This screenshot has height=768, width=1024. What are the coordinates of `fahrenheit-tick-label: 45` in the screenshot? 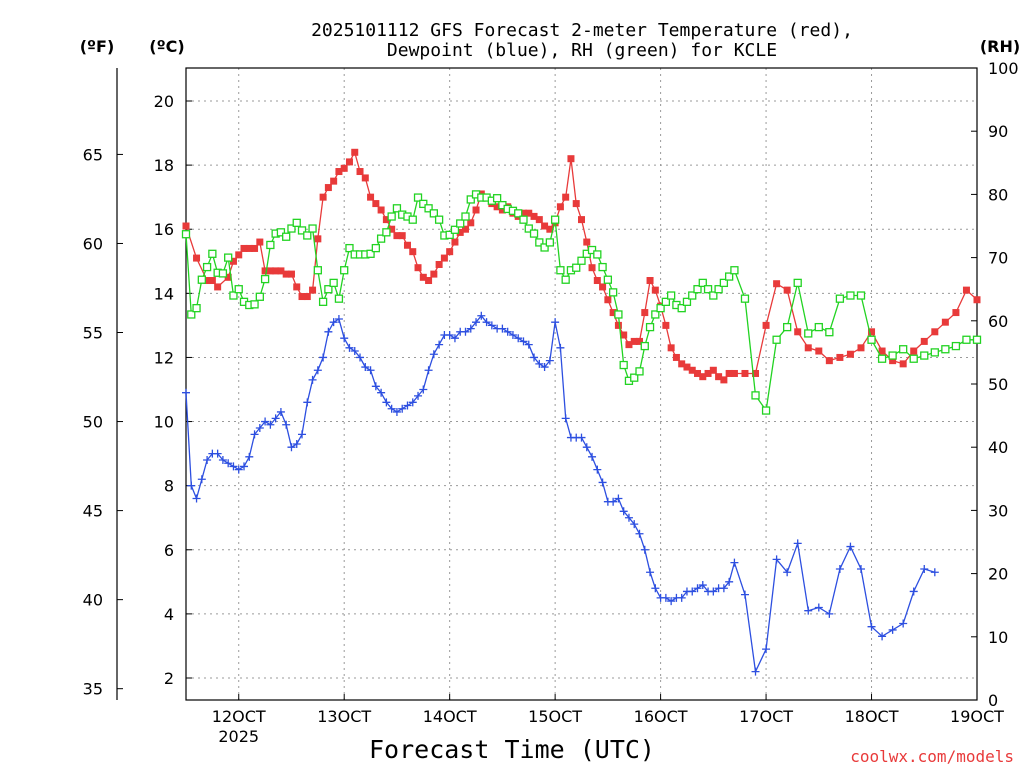 It's located at (93, 511).